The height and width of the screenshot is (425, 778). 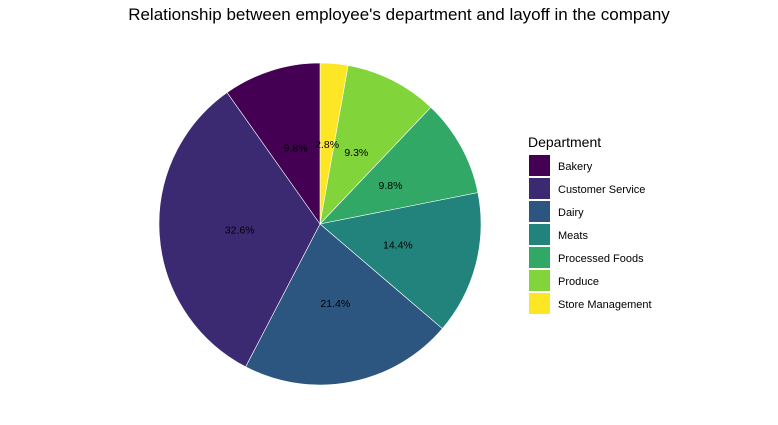 What do you see at coordinates (398, 245) in the screenshot?
I see `slice-label-meats: 14.4%` at bounding box center [398, 245].